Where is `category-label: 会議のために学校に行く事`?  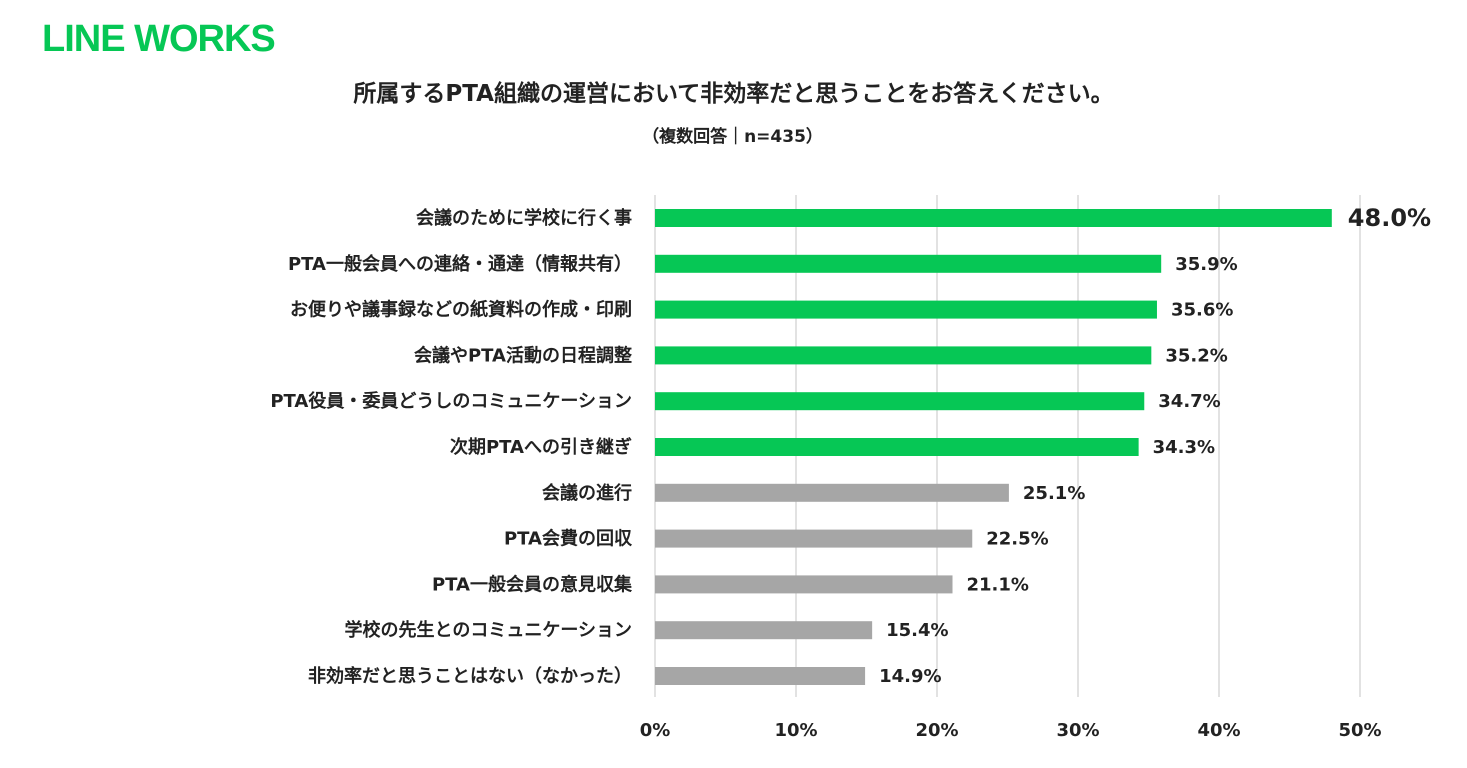 category-label: 会議のために学校に行く事 is located at coordinates (524, 218).